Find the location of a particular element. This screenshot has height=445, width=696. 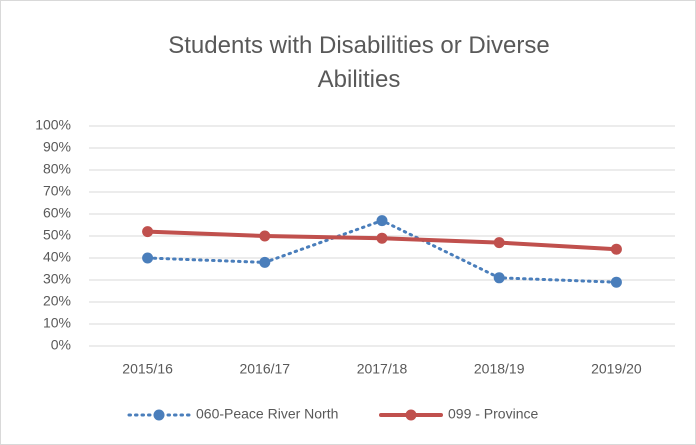

legend-label: 060-Peace River North is located at coordinates (267, 414).